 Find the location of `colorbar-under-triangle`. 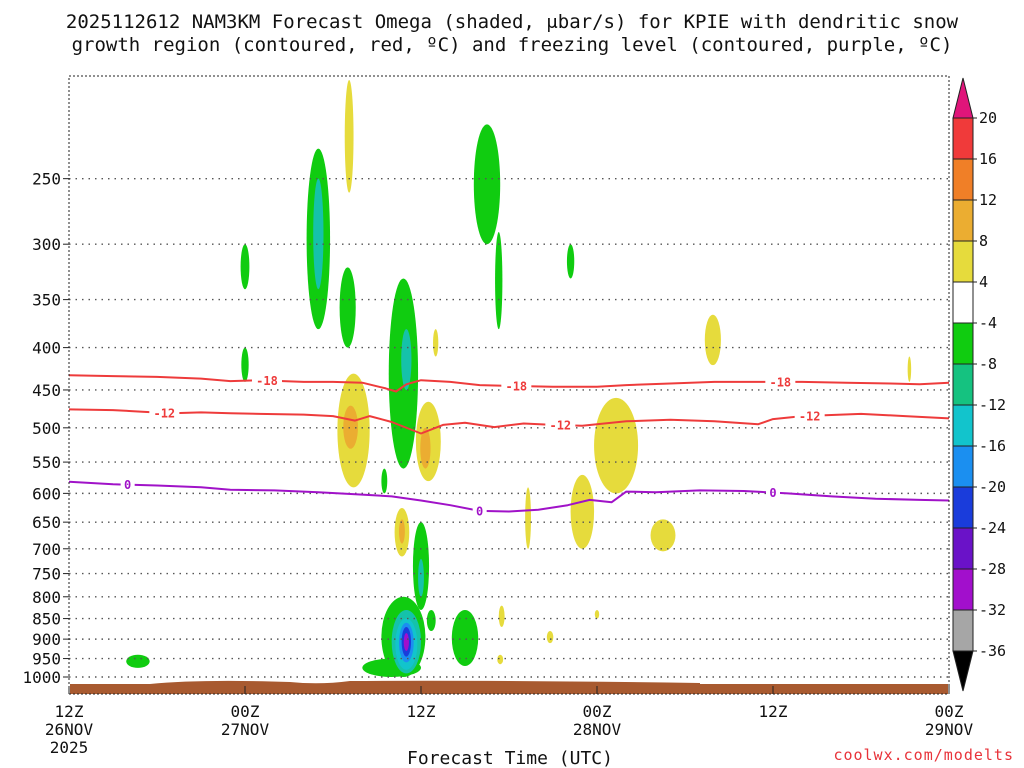

colorbar-under-triangle is located at coordinates (963, 671).